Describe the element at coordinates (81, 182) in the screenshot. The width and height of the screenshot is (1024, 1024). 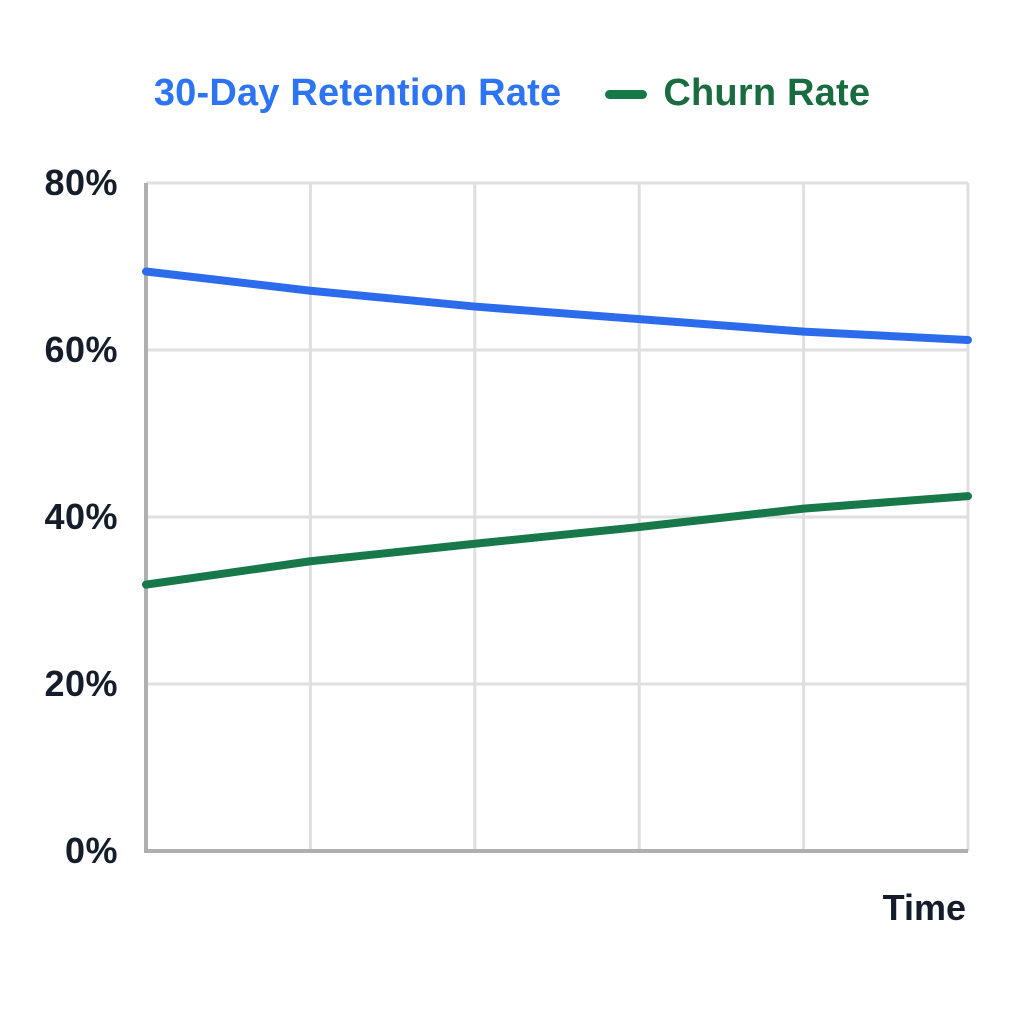
I see `y-axis-tick-label: 80%` at that location.